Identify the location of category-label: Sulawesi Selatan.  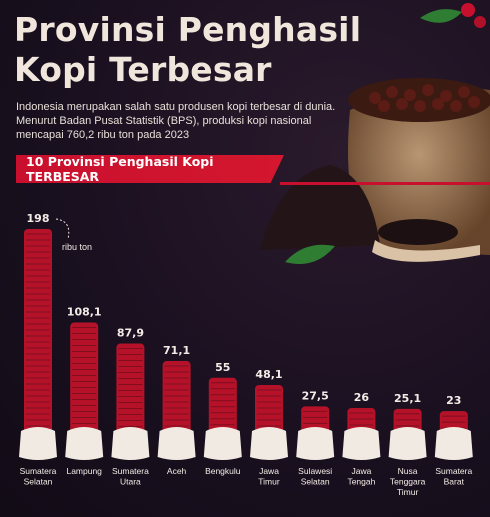
(315, 476).